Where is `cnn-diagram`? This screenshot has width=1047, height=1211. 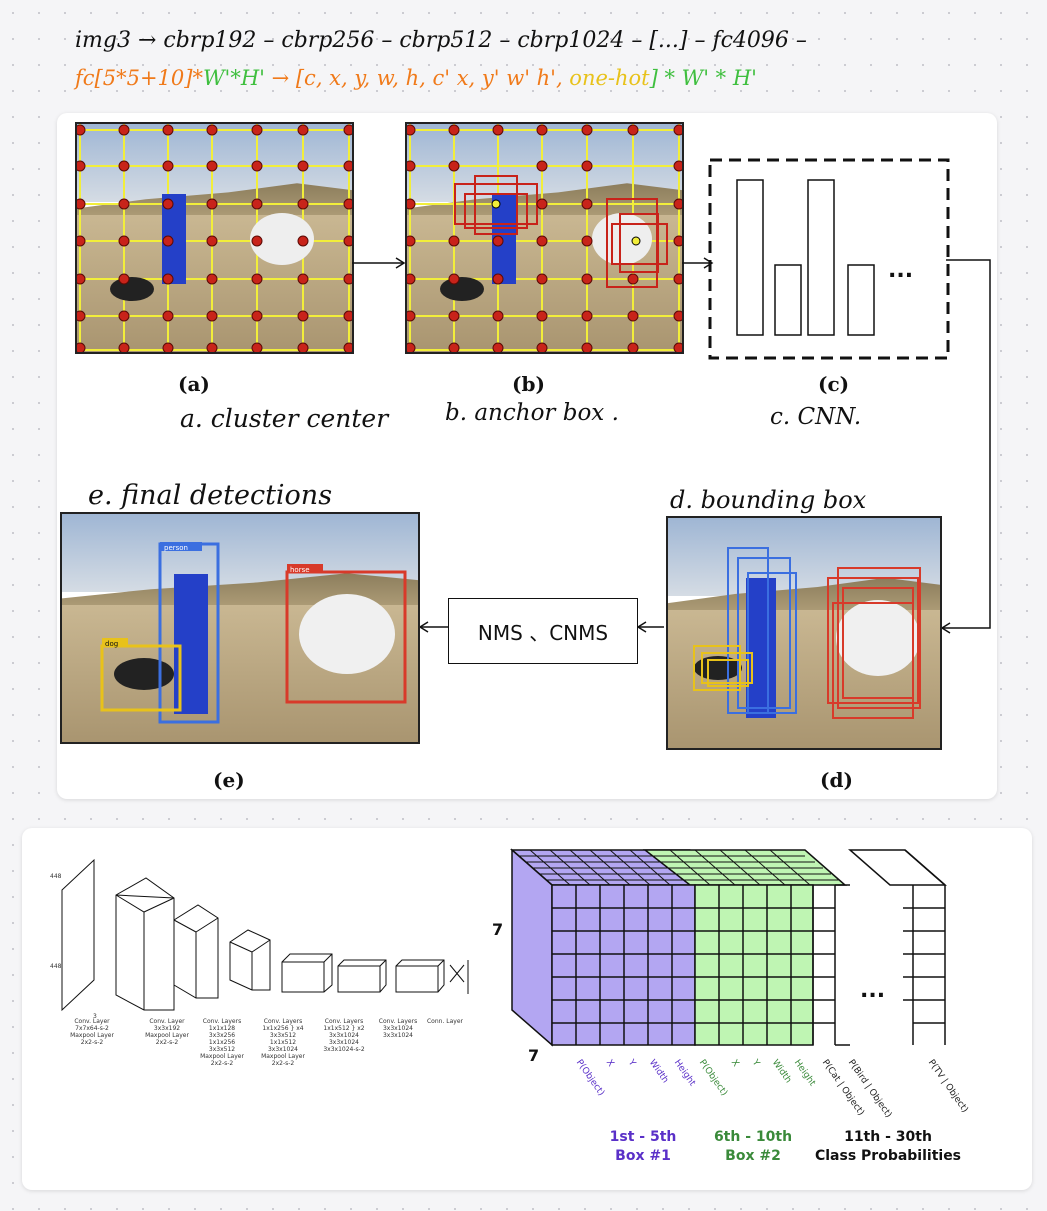
cnn-diagram is located at coordinates (829, 259).